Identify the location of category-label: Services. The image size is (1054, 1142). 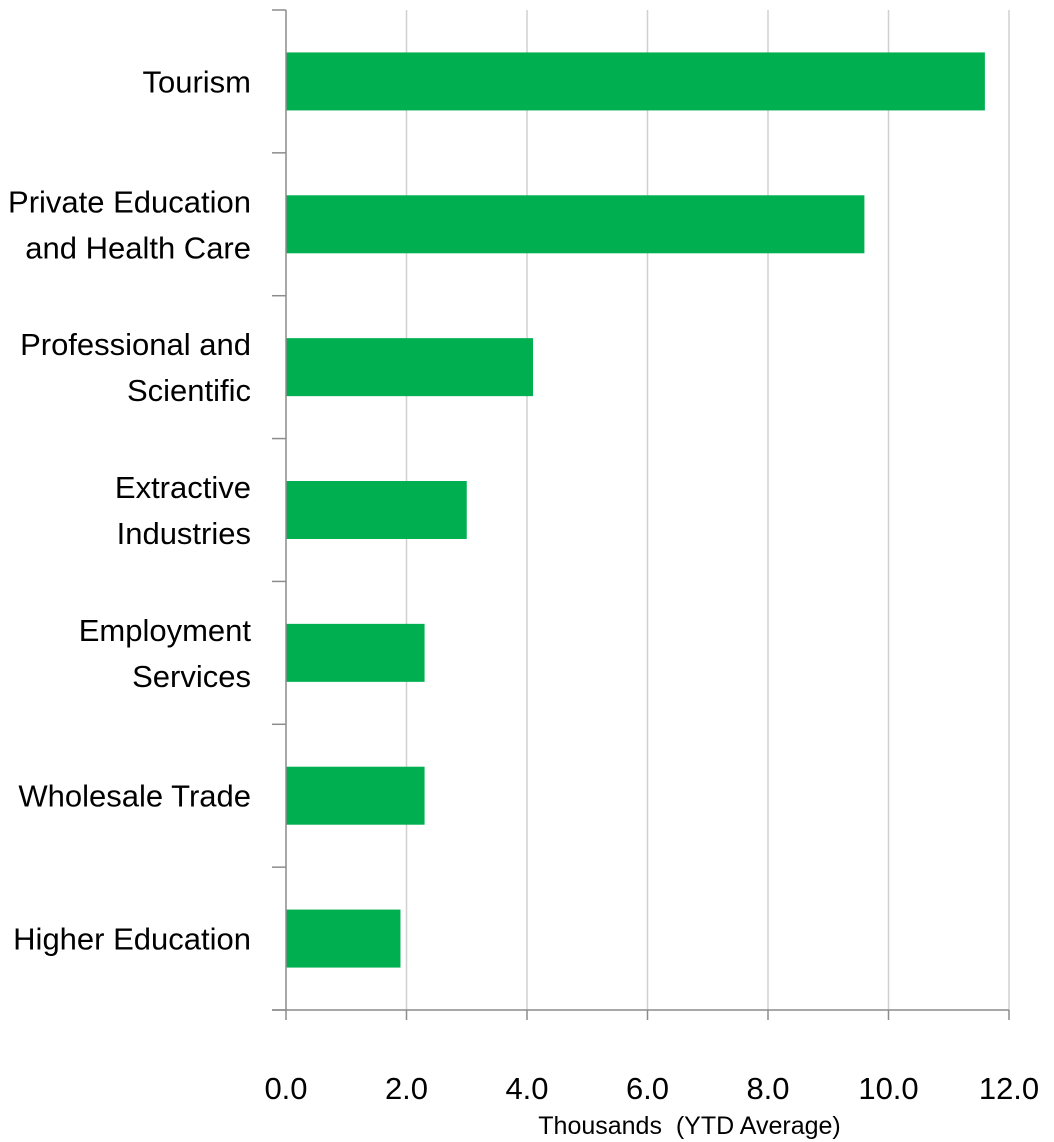
(191, 676).